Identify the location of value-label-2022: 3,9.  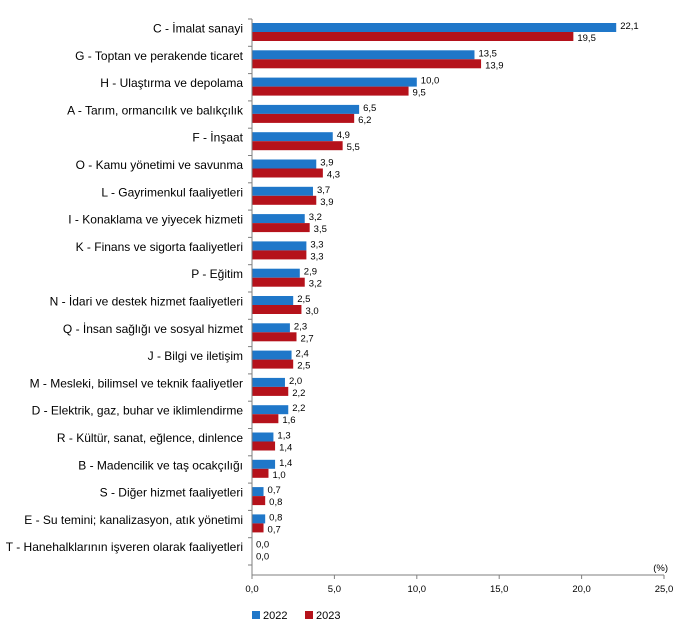
(326, 163).